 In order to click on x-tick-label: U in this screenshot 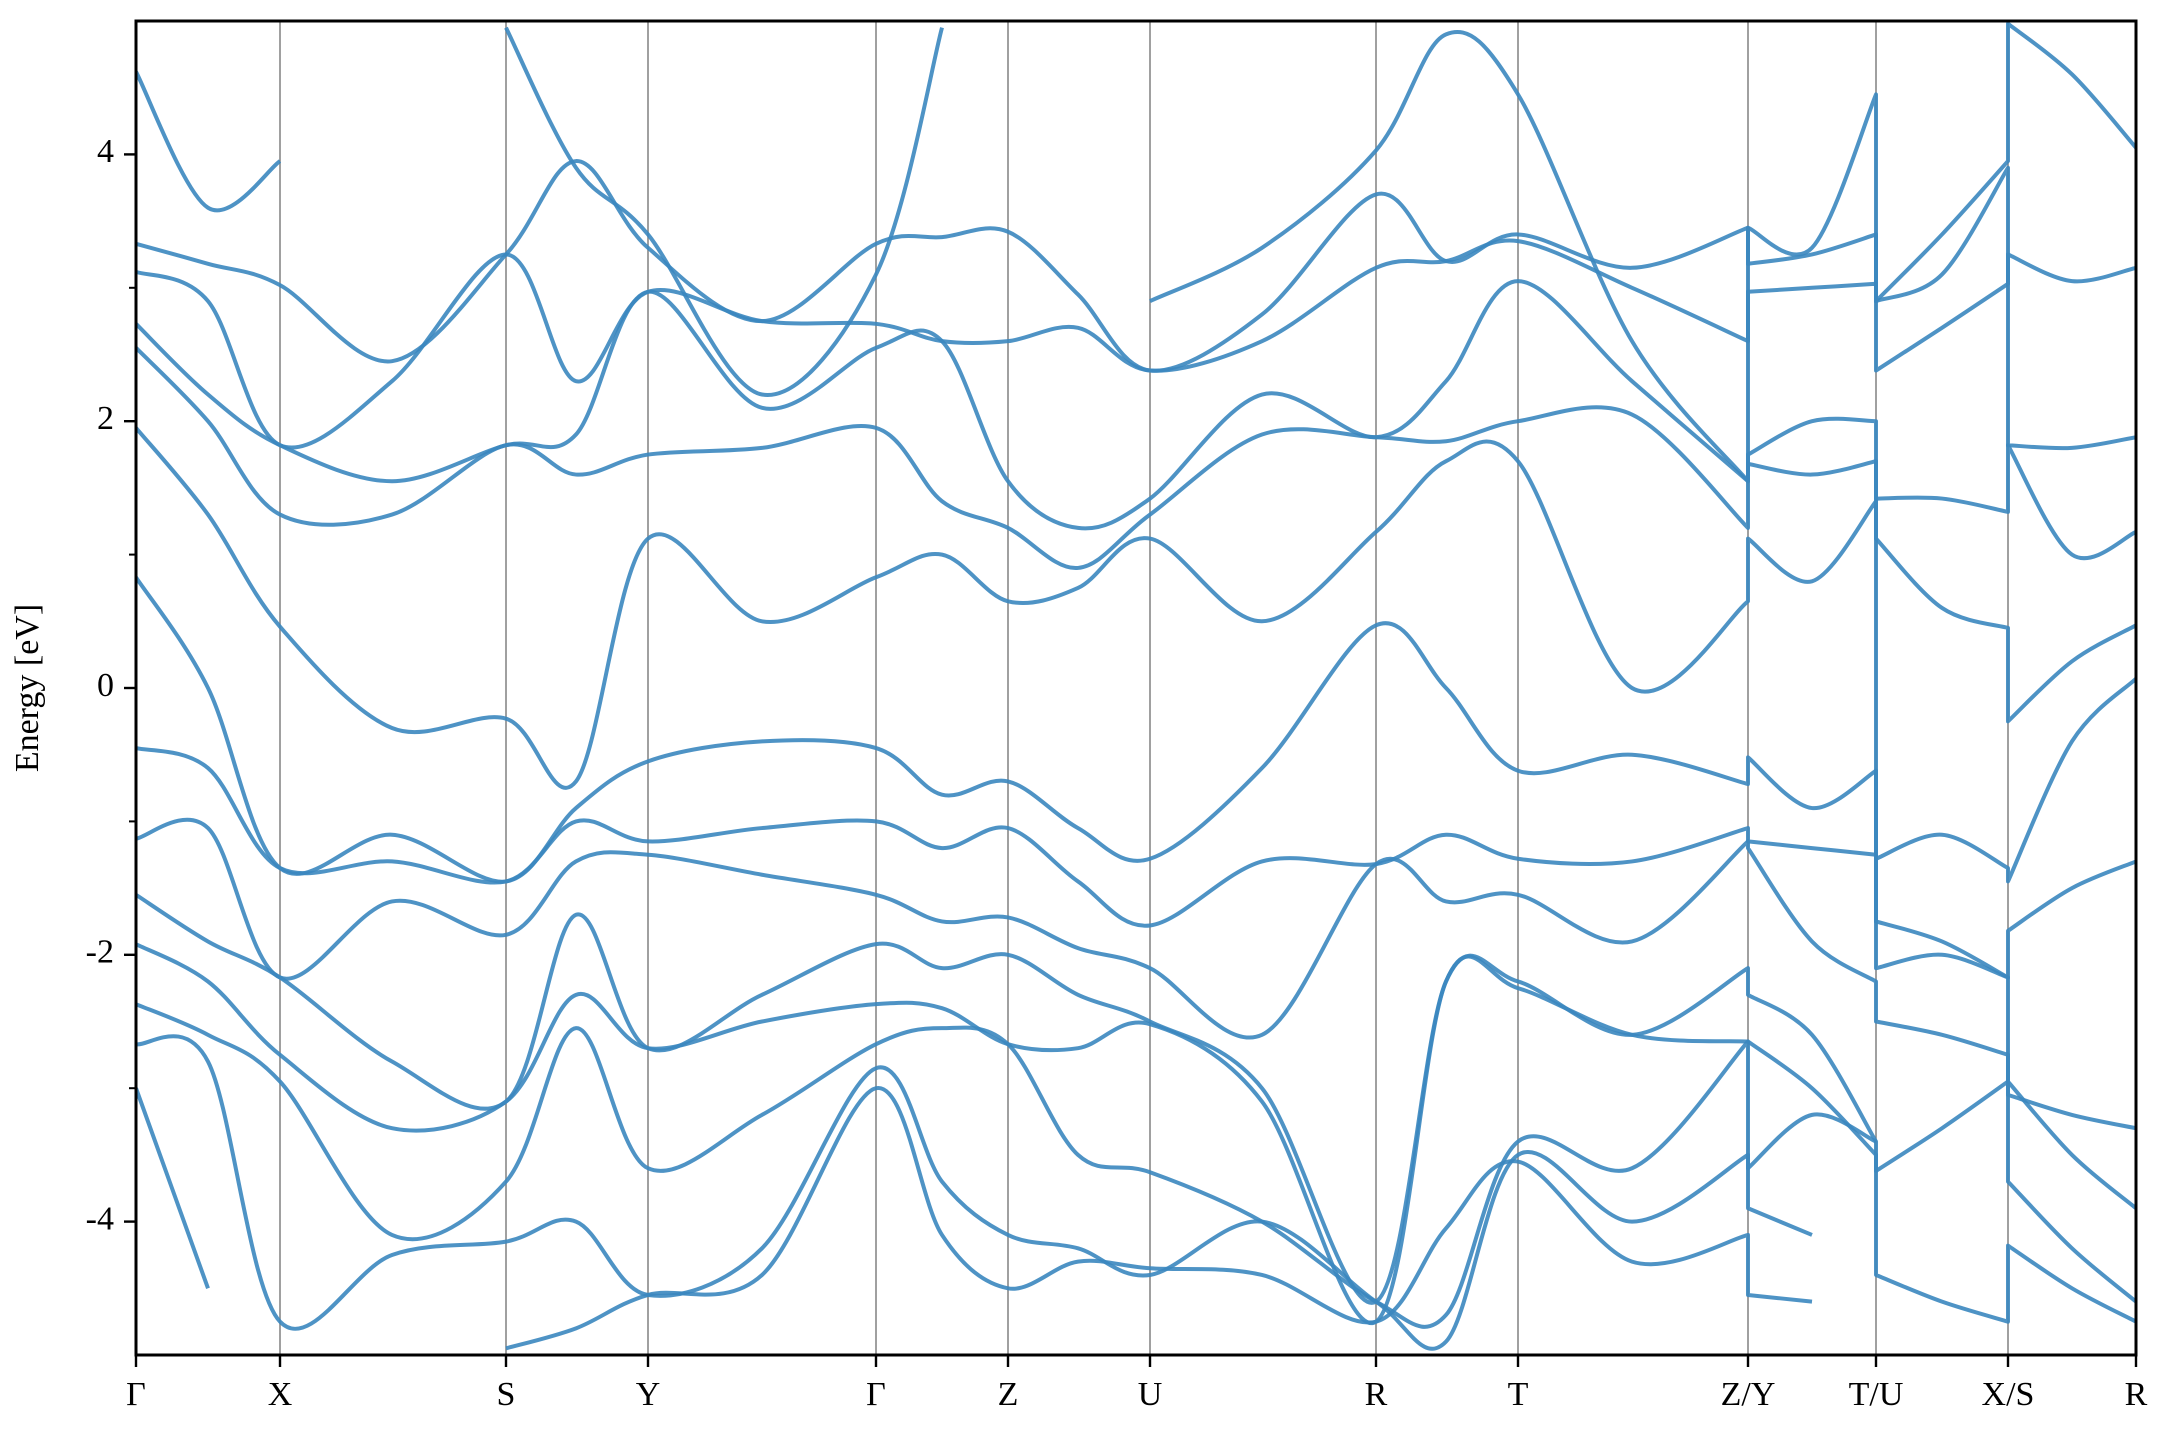, I will do `click(1150, 1394)`.